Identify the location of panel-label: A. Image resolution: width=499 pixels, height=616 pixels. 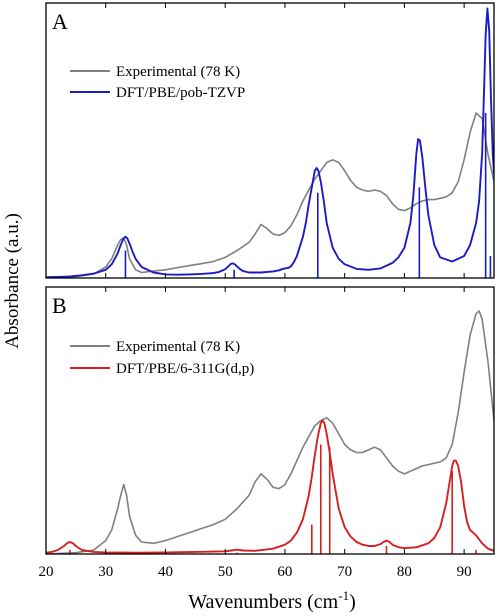
(60, 21).